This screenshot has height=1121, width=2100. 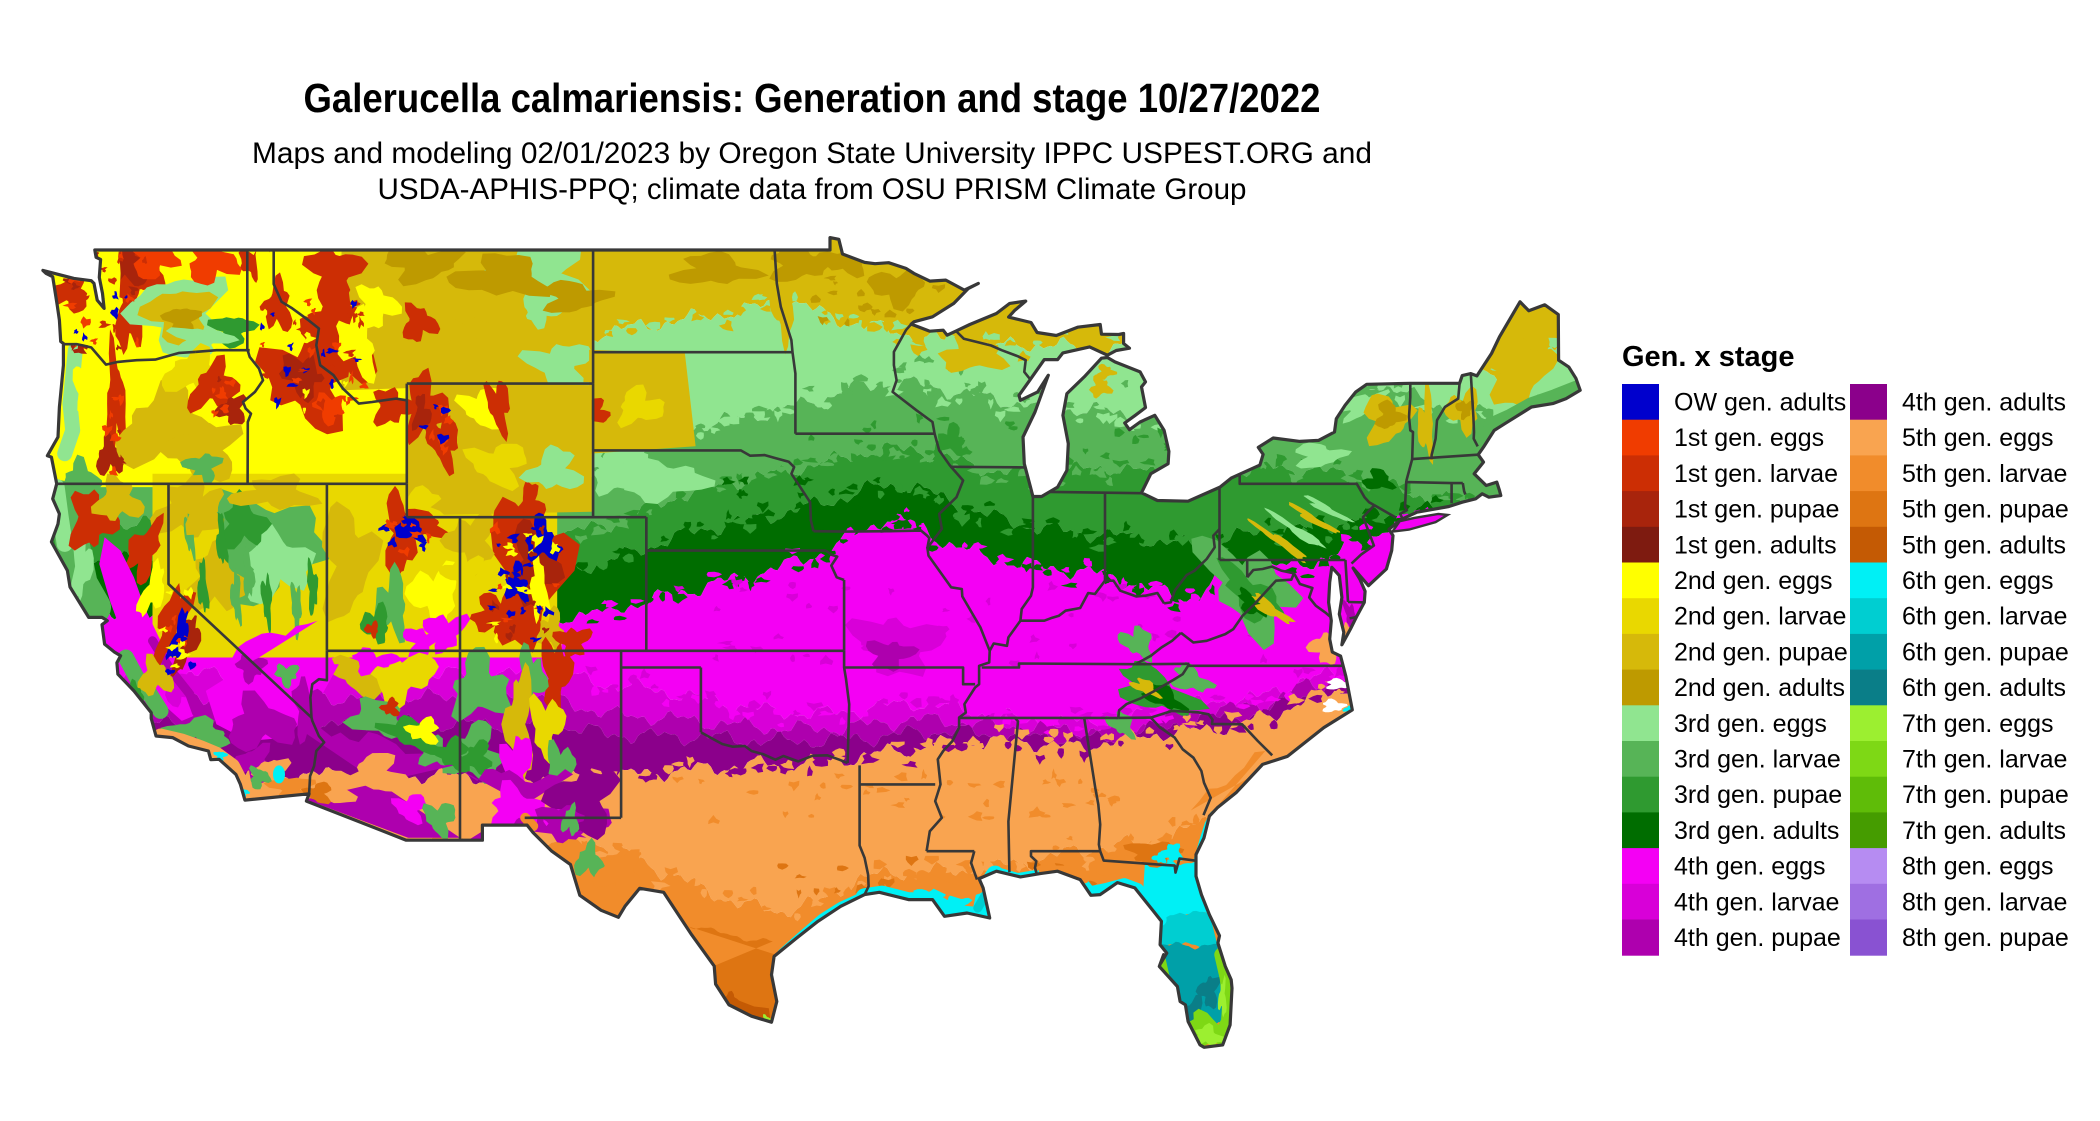 I want to click on svg-text: OW gen. adults, so click(x=1760, y=403).